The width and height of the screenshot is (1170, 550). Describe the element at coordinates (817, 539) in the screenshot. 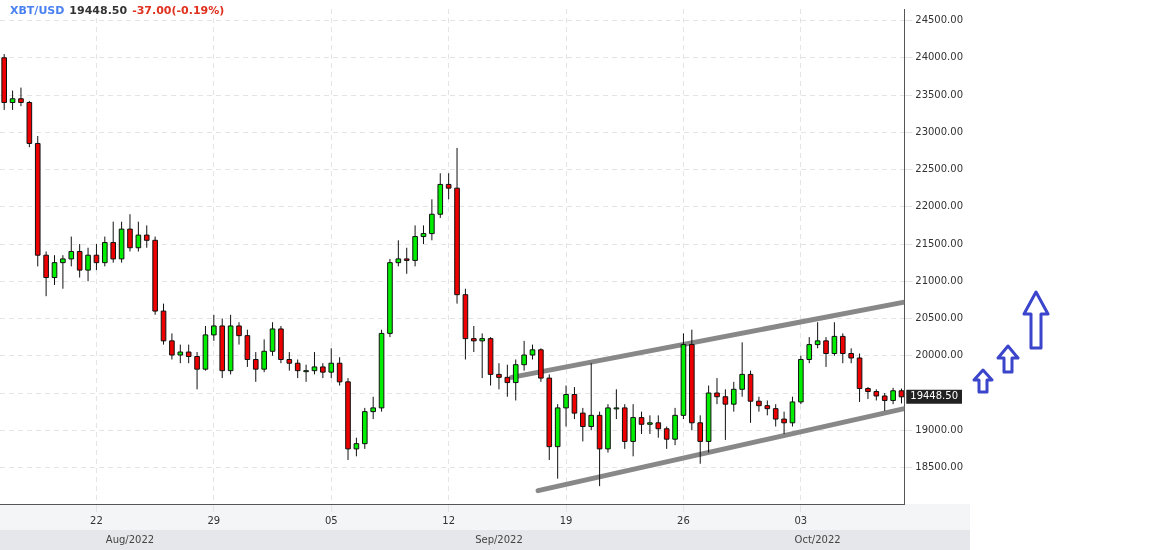

I see `x2-tick-label: Oct/2022` at that location.